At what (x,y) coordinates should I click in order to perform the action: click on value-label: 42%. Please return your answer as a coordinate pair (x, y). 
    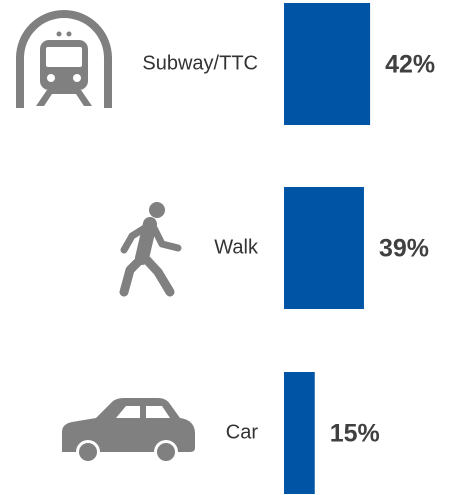
    Looking at the image, I should click on (410, 65).